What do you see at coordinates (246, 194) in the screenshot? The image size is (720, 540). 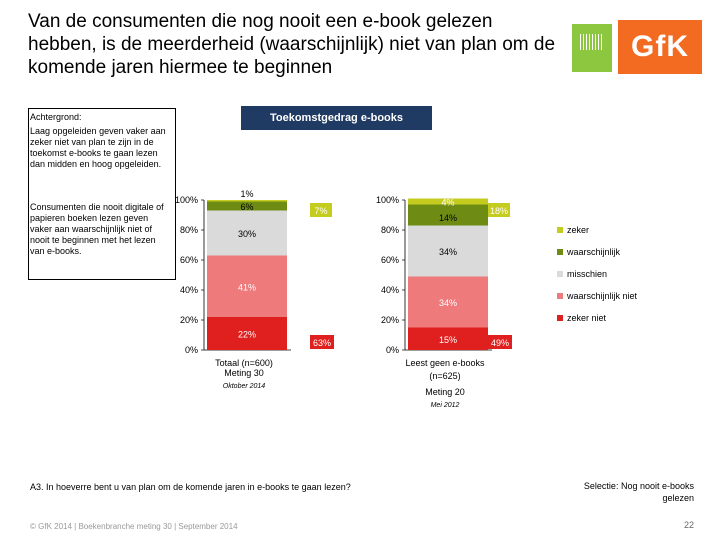 I see `data-label-zeker: 1%` at bounding box center [246, 194].